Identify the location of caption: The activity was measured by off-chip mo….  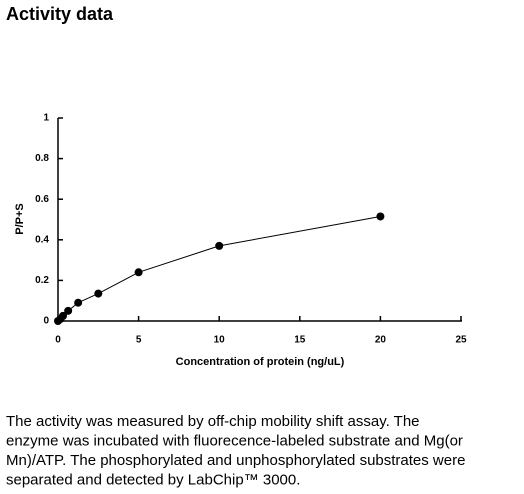
(235, 451).